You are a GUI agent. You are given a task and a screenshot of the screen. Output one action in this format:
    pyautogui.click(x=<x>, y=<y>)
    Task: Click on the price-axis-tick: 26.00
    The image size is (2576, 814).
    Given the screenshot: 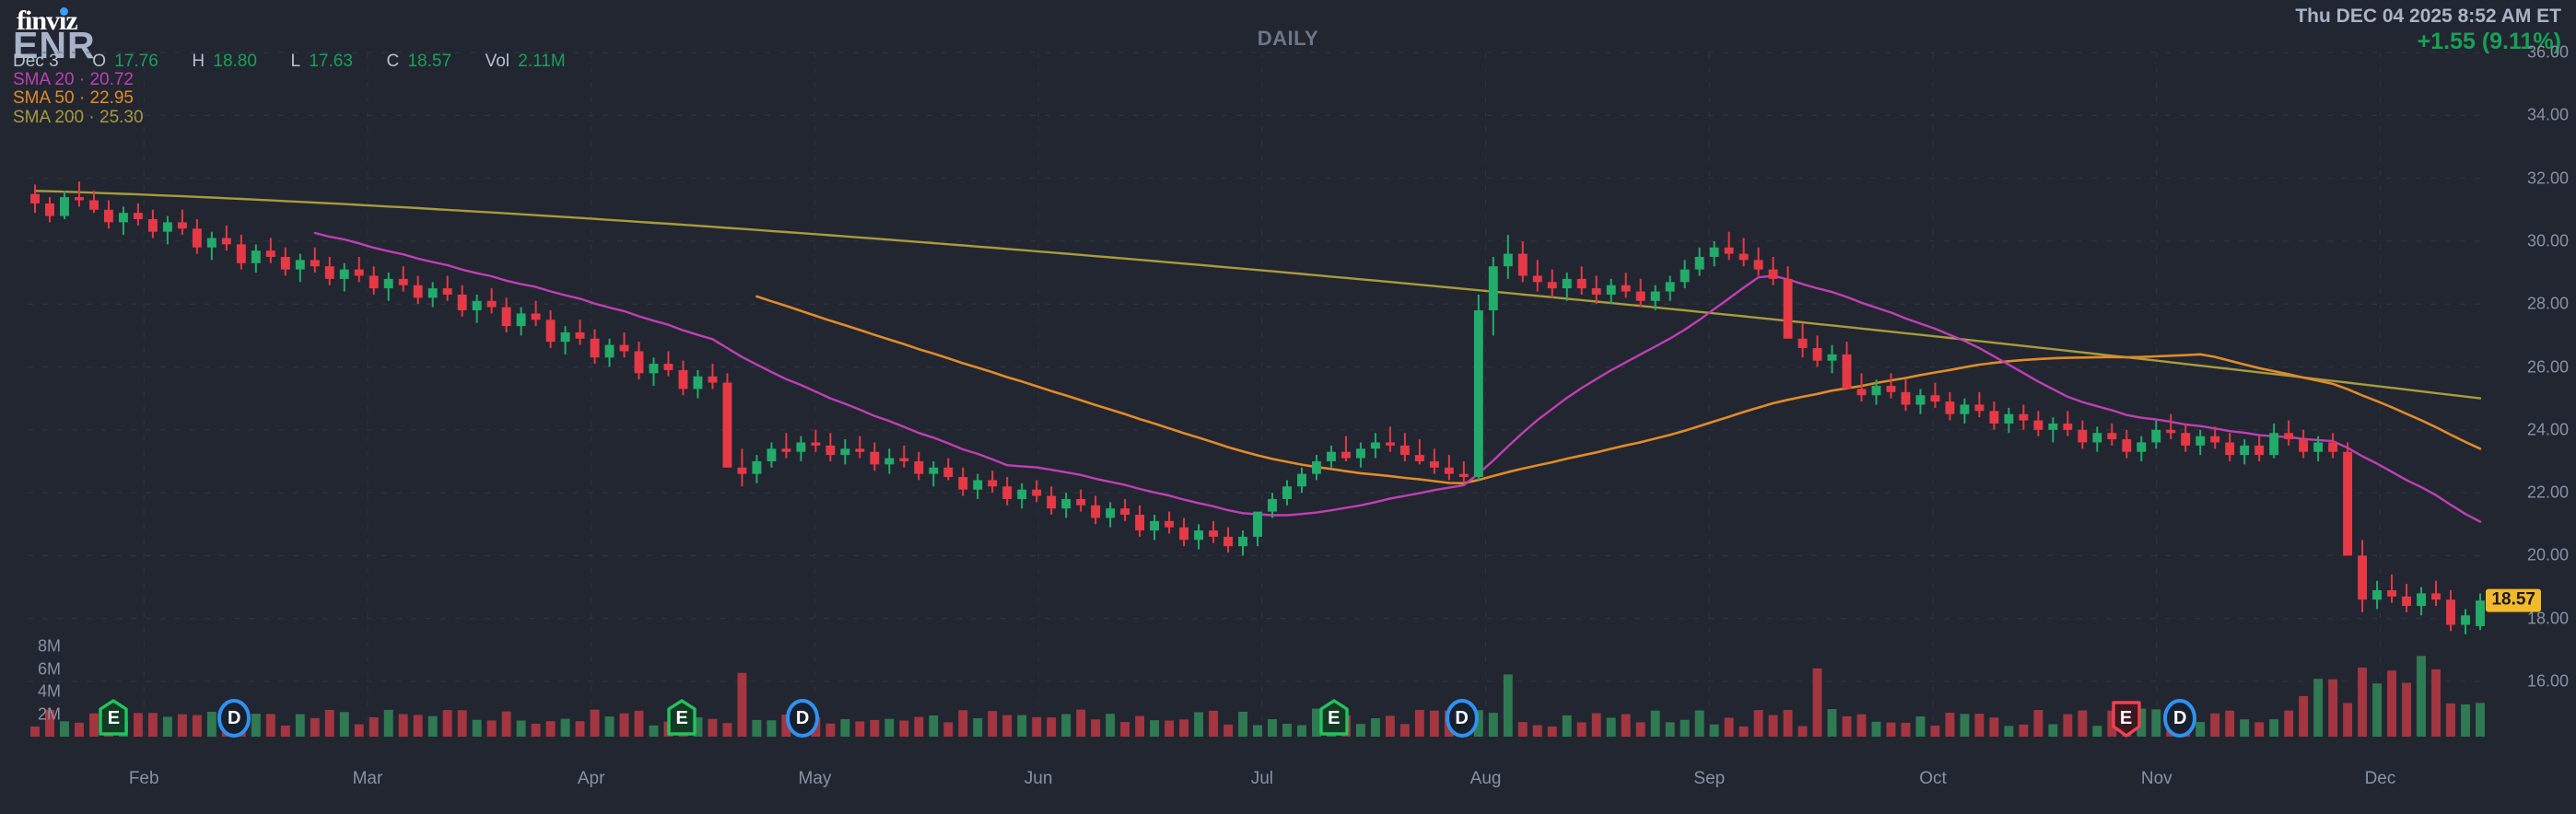 What is the action you would take?
    pyautogui.click(x=2547, y=366)
    